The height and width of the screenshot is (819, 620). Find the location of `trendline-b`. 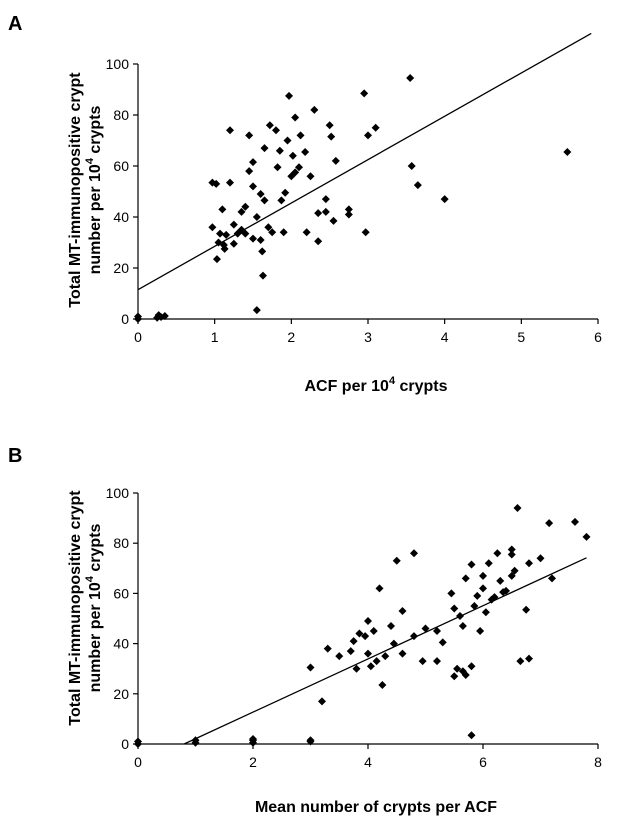

trendline-b is located at coordinates (385, 651).